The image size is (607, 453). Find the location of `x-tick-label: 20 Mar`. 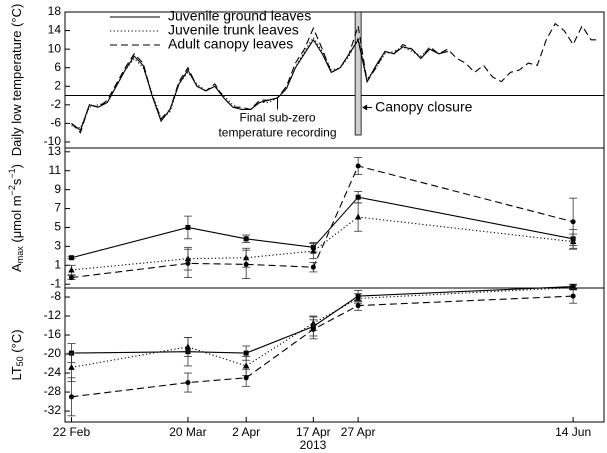

x-tick-label: 20 Mar is located at coordinates (187, 432).